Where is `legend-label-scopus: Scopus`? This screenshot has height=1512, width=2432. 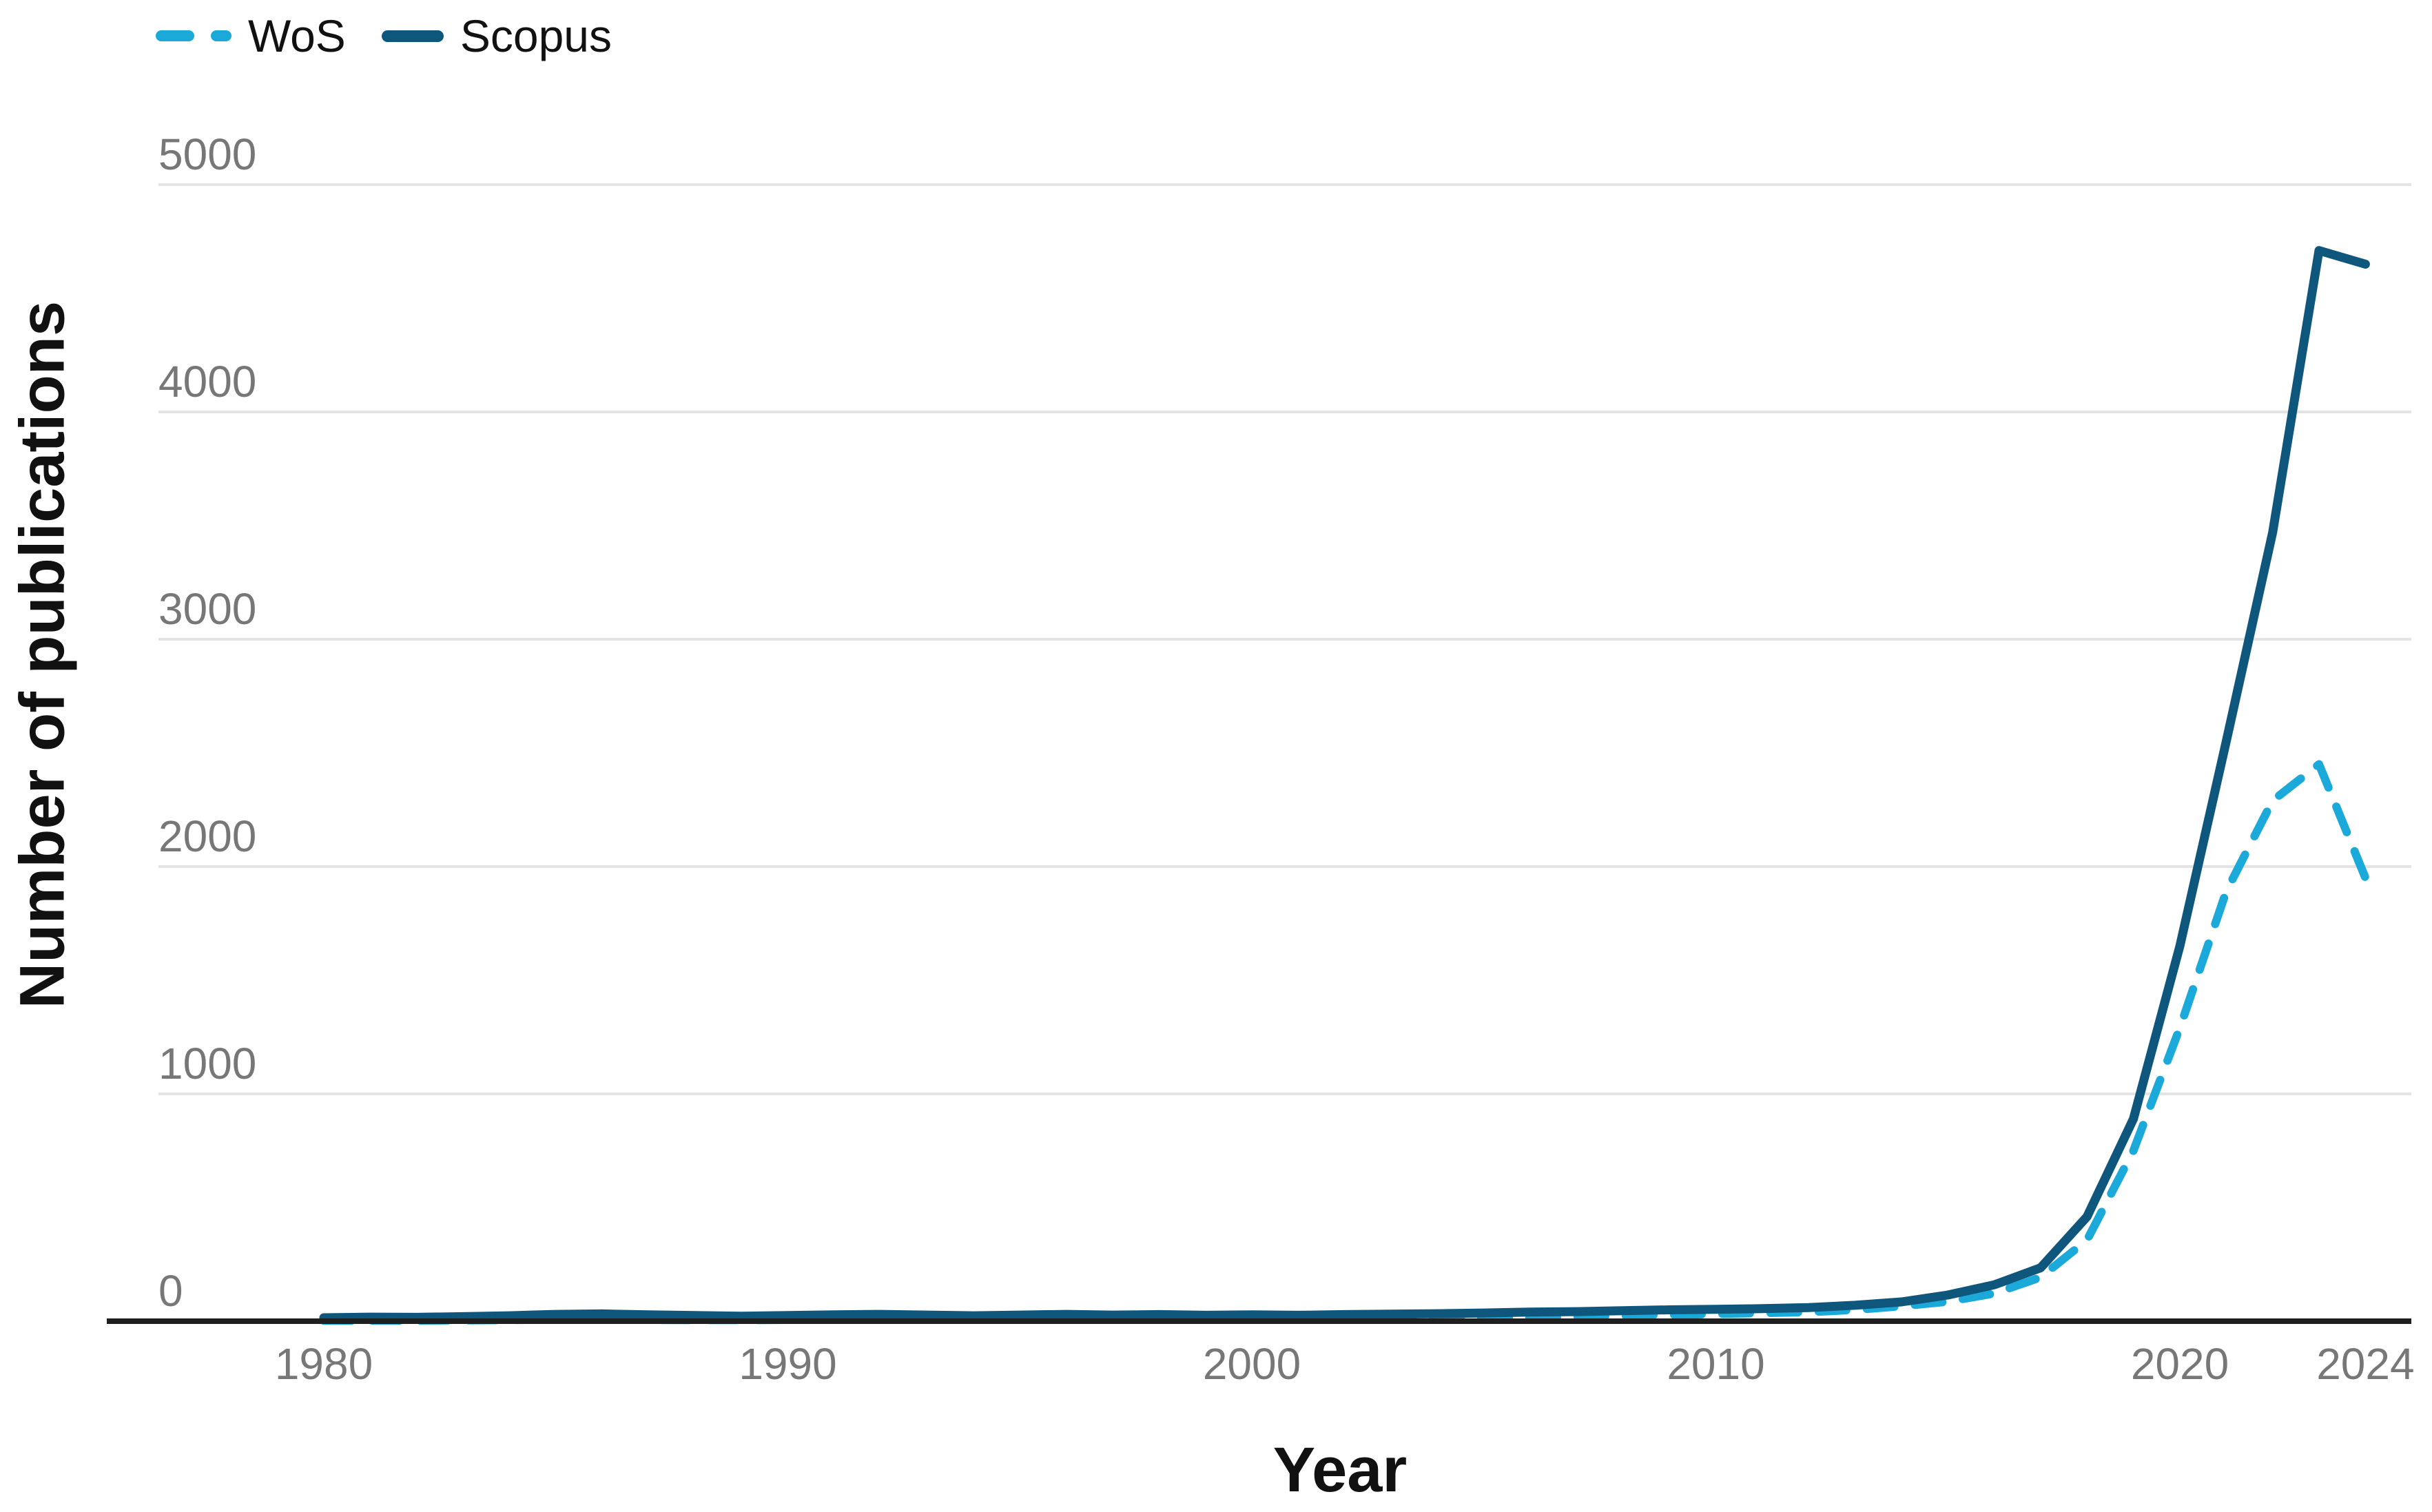
legend-label-scopus: Scopus is located at coordinates (536, 35).